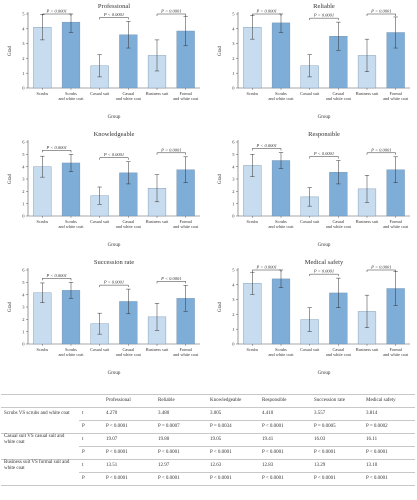 Image resolution: width=417 pixels, height=500 pixels. What do you see at coordinates (389, 414) in the screenshot?
I see `table-cell: 3.814` at bounding box center [389, 414].